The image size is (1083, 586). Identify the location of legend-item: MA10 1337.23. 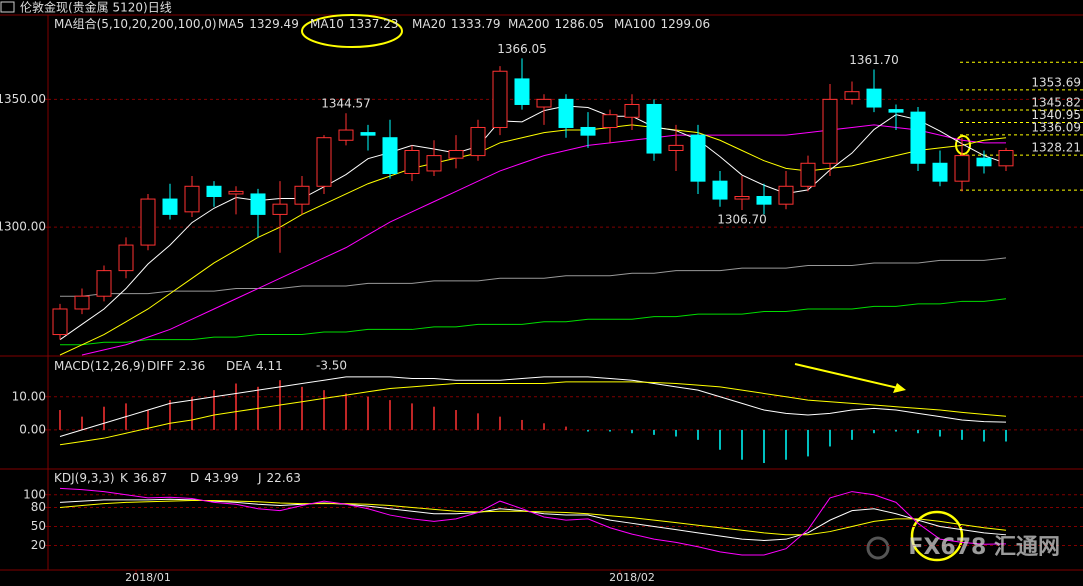
(354, 24).